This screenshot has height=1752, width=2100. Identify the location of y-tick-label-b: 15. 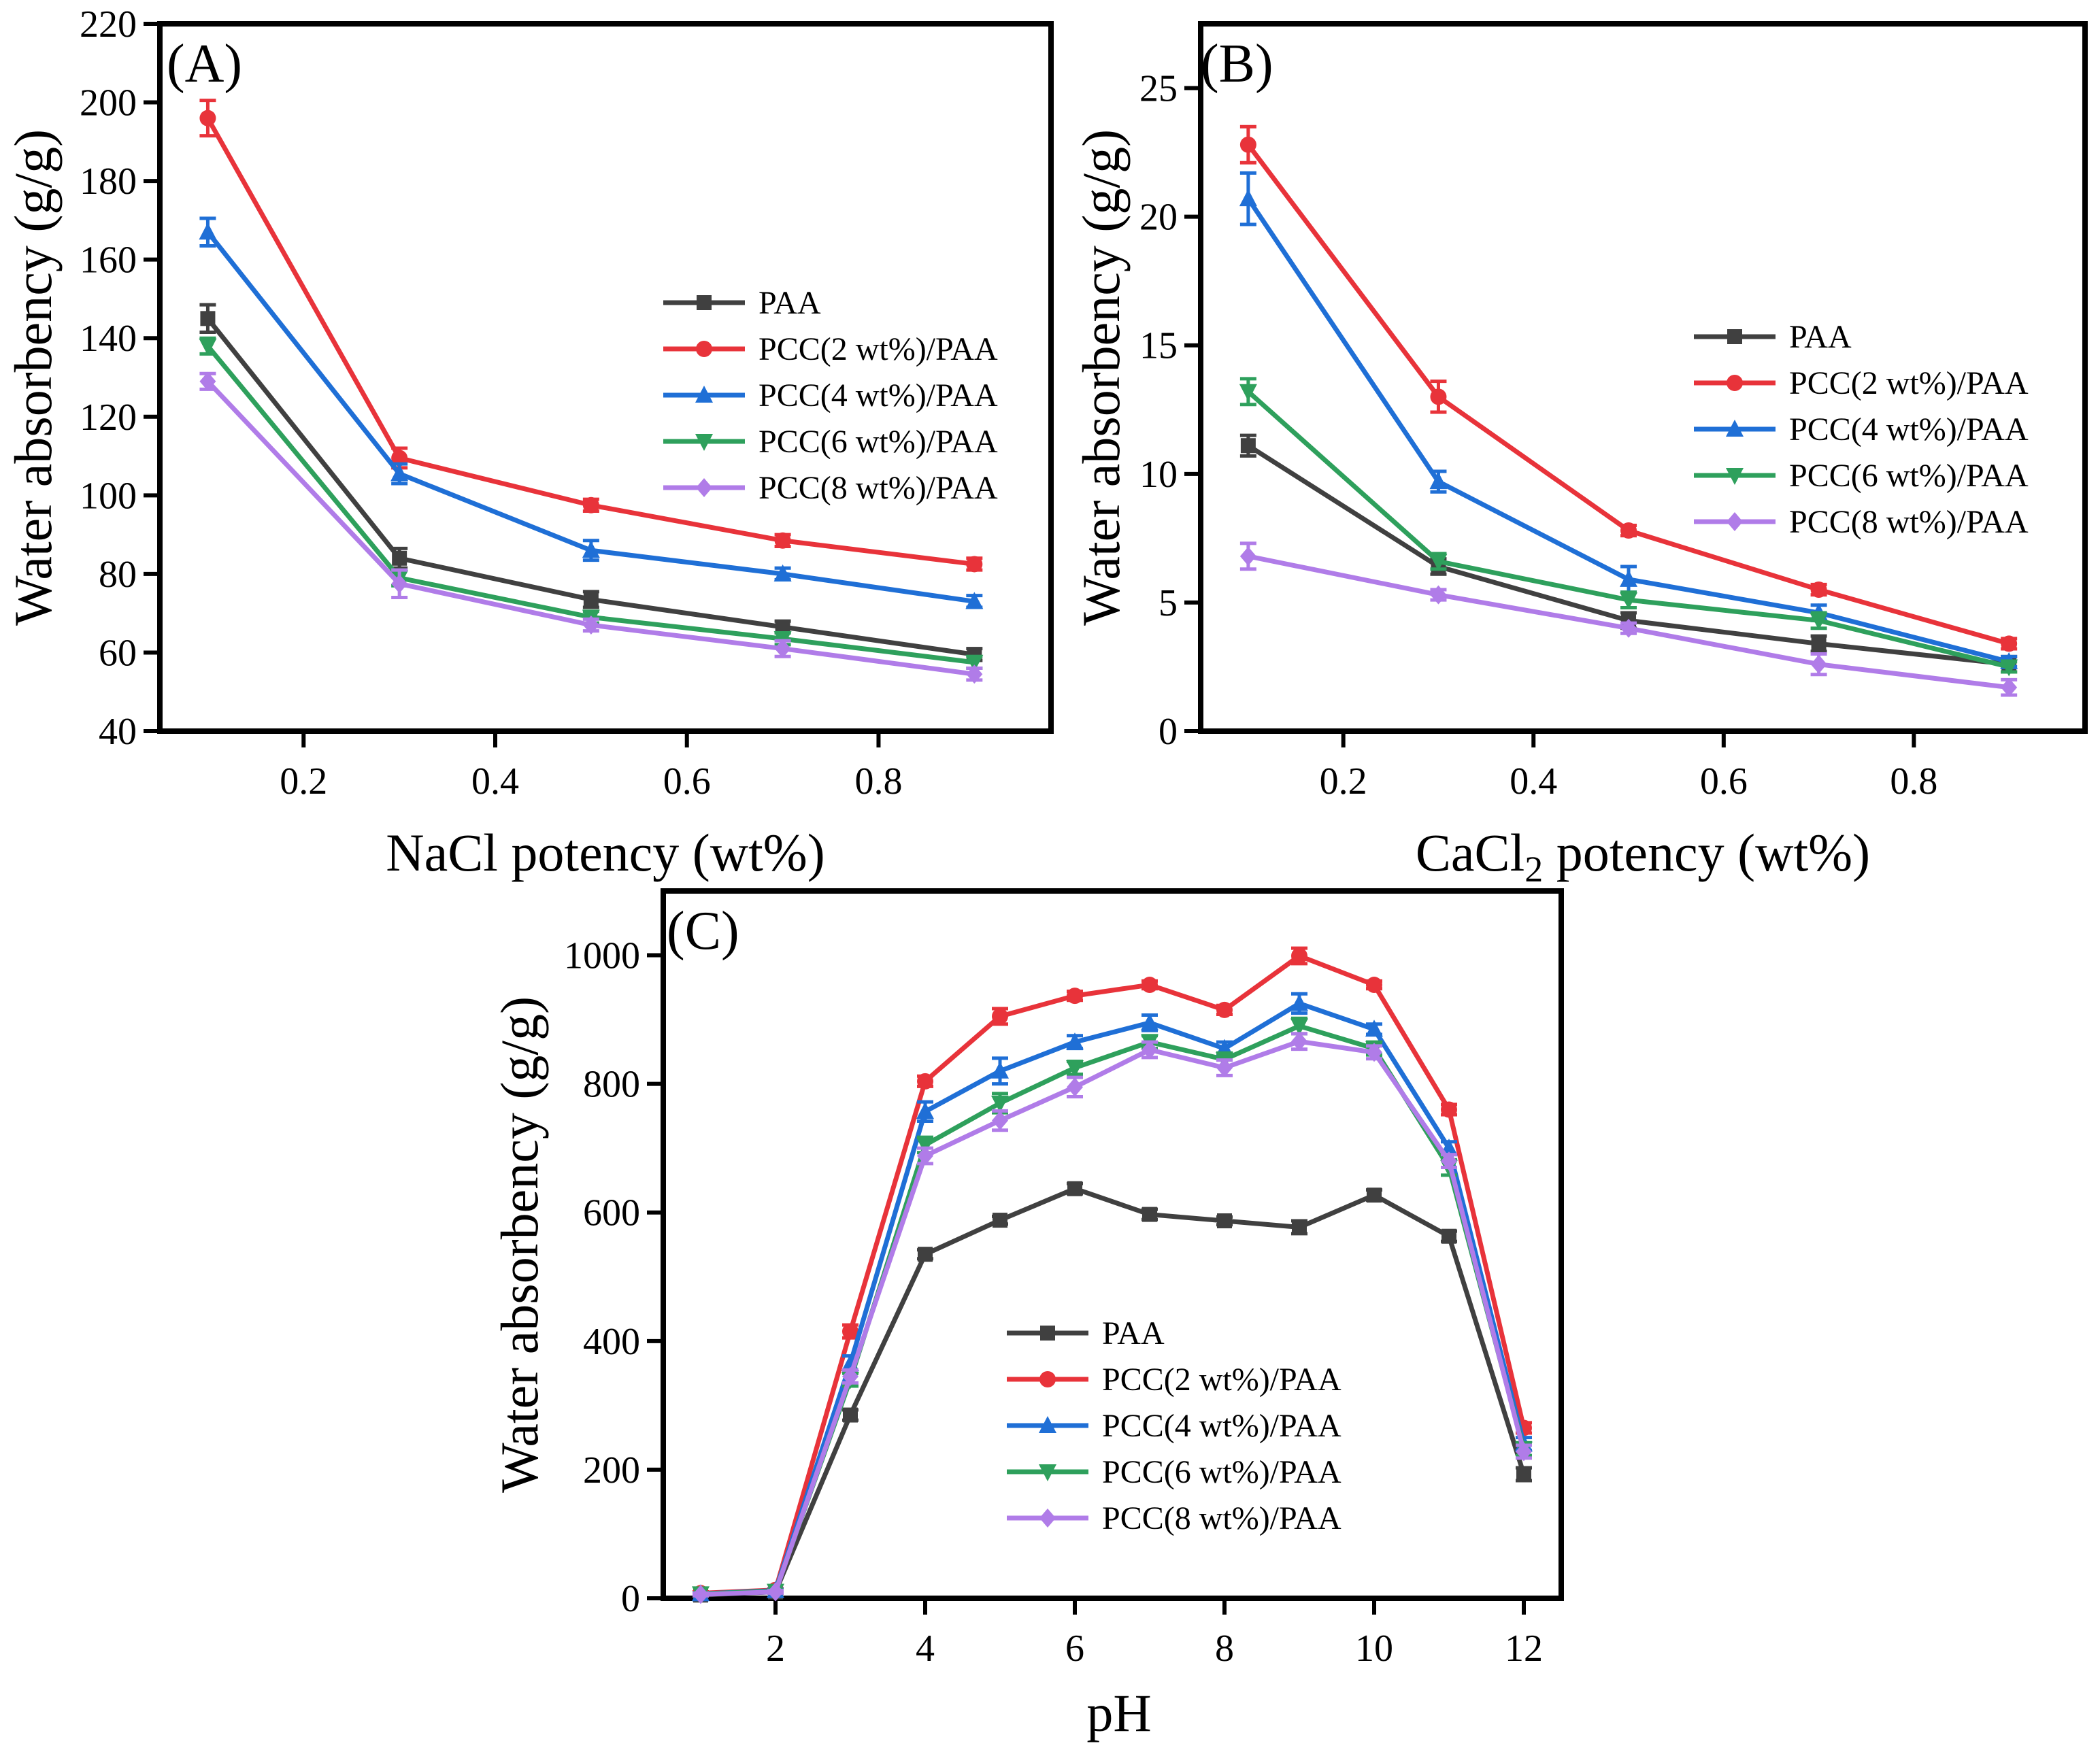
(1158, 346).